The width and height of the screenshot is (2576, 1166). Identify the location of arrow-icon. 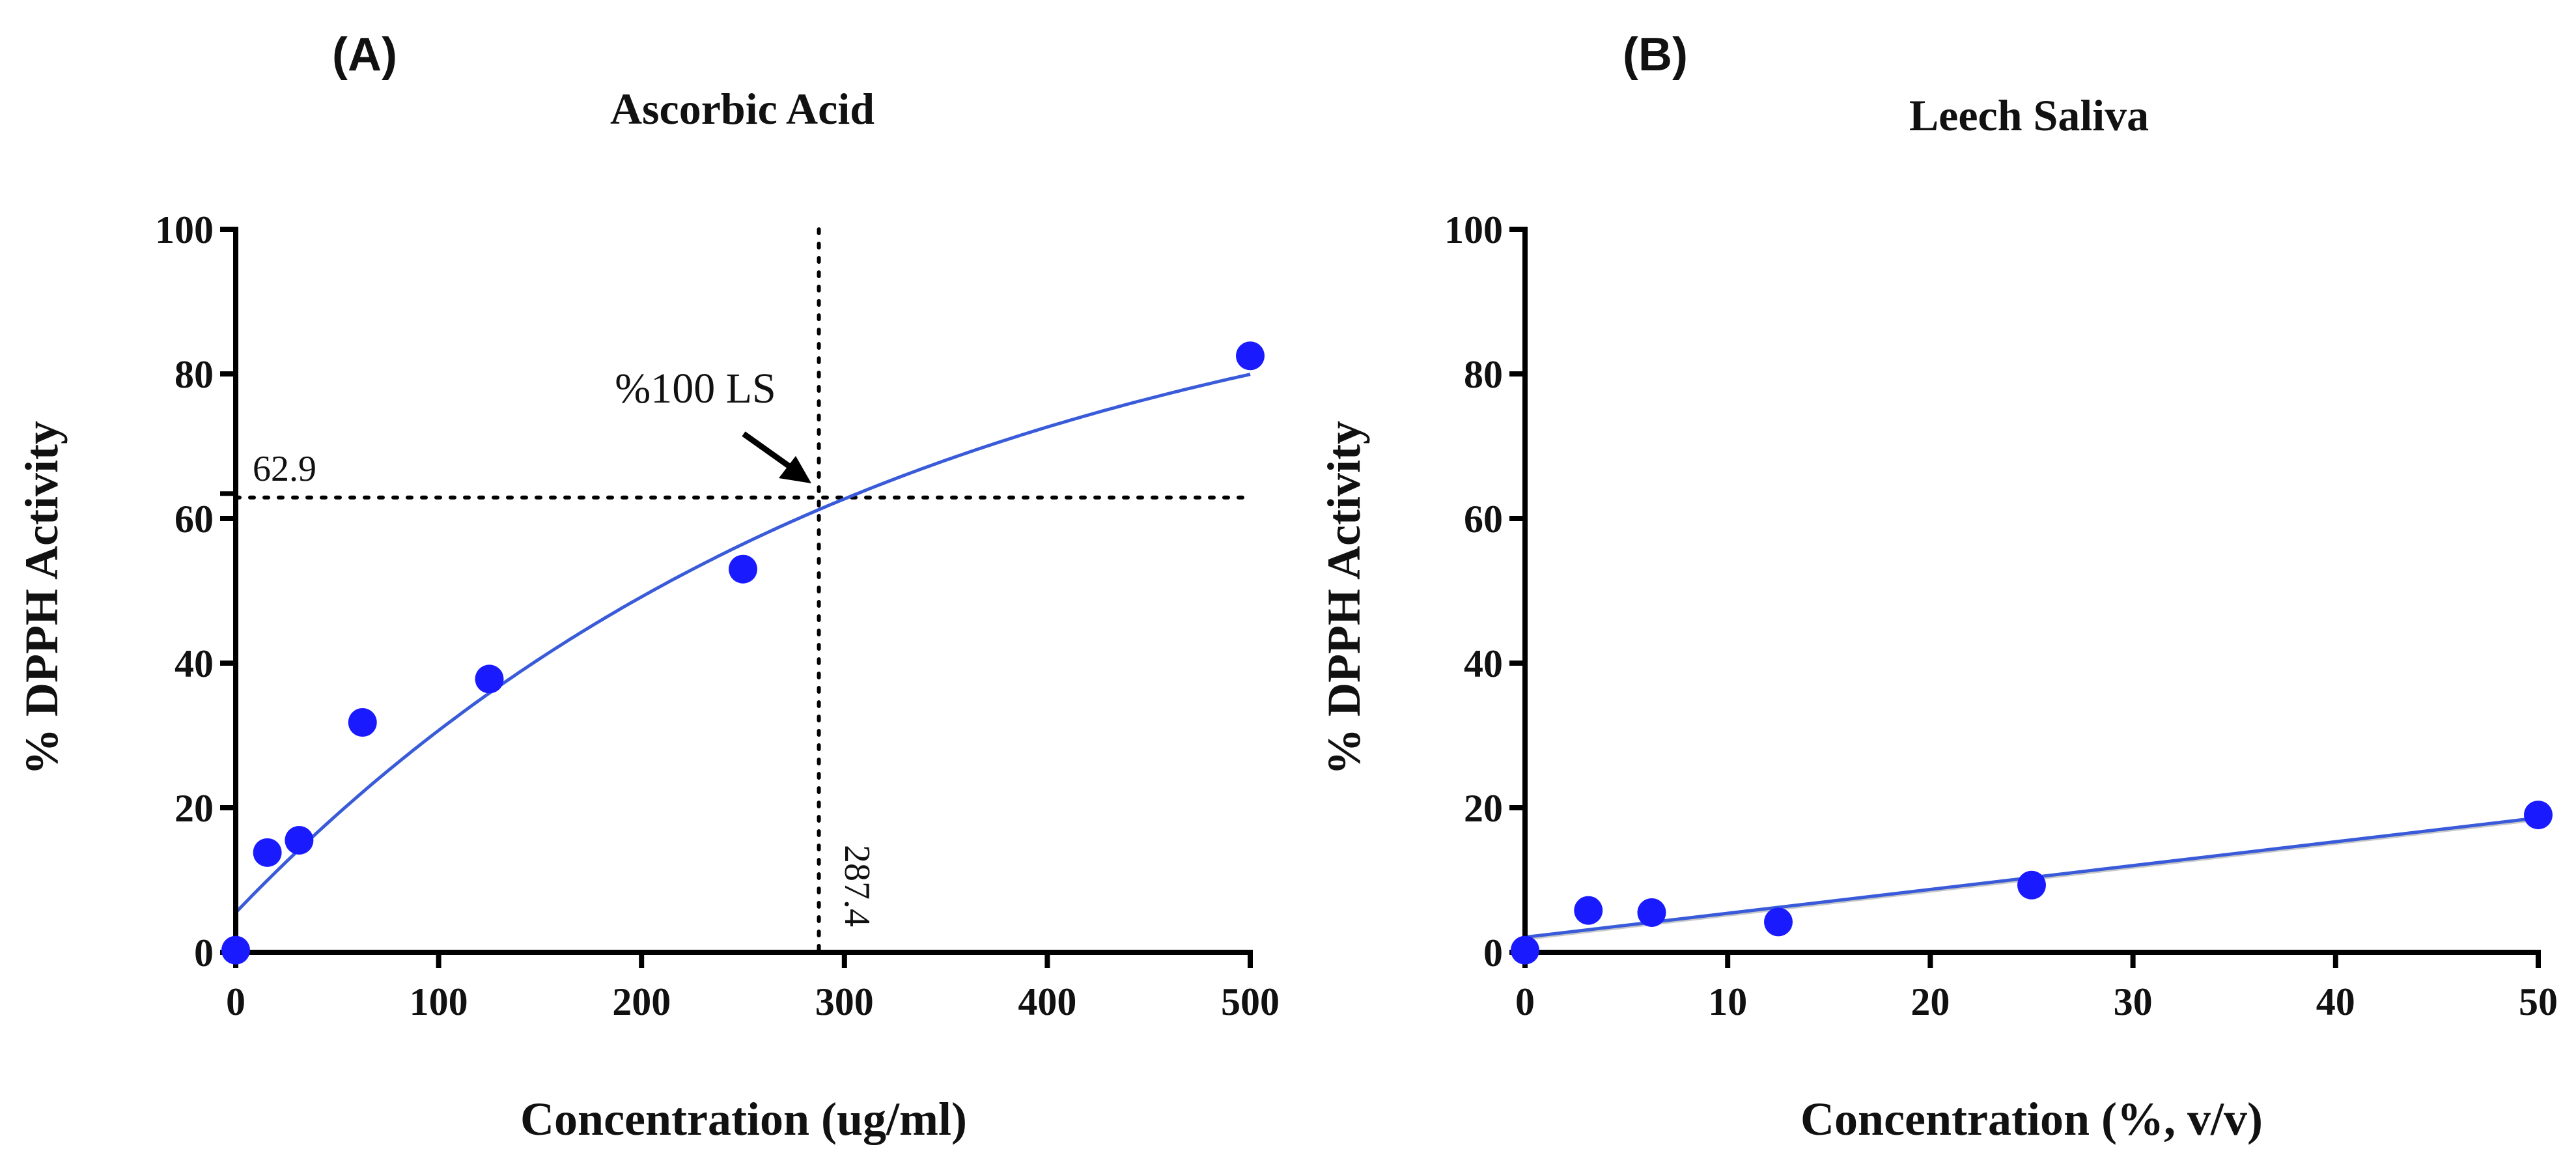
(777, 457).